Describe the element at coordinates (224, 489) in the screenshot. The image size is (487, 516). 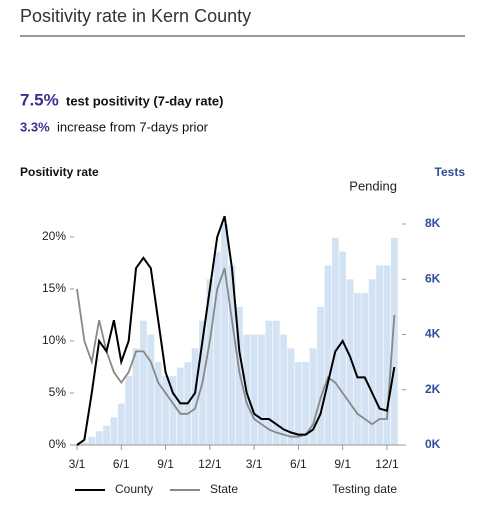
I see `legend-label: State` at that location.